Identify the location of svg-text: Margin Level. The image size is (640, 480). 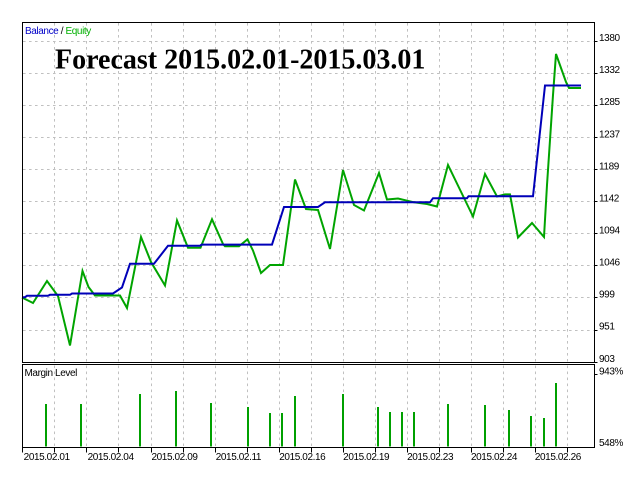
(51, 373).